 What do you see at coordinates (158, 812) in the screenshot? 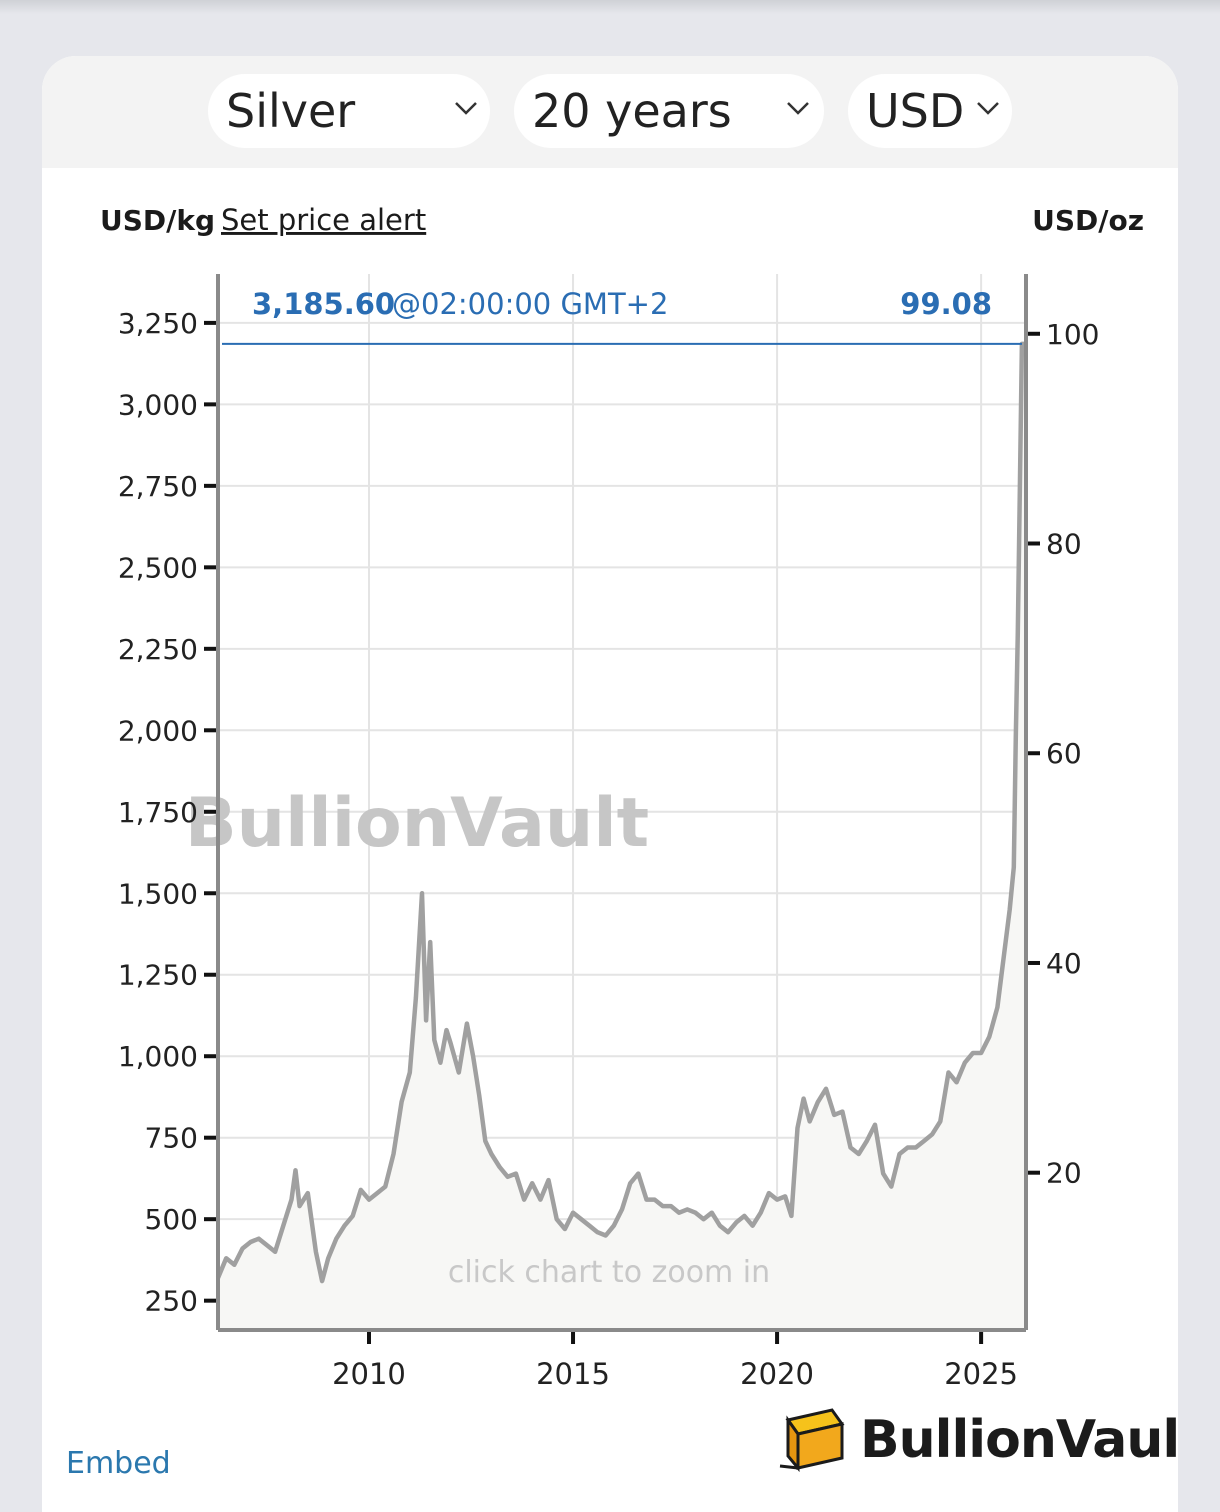
I see `y-tick-label: 1,750` at bounding box center [158, 812].